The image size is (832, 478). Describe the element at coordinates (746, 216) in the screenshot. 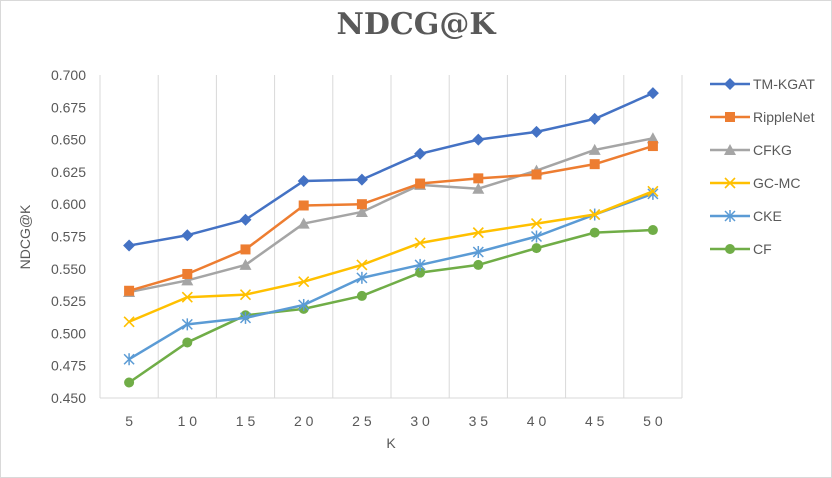

I see `legend-item-cke: CKE` at that location.